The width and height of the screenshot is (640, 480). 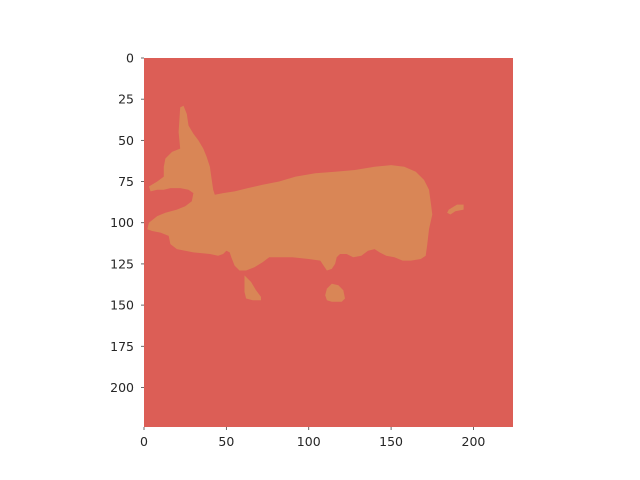 I want to click on object-region-leg-left, so click(x=252, y=288).